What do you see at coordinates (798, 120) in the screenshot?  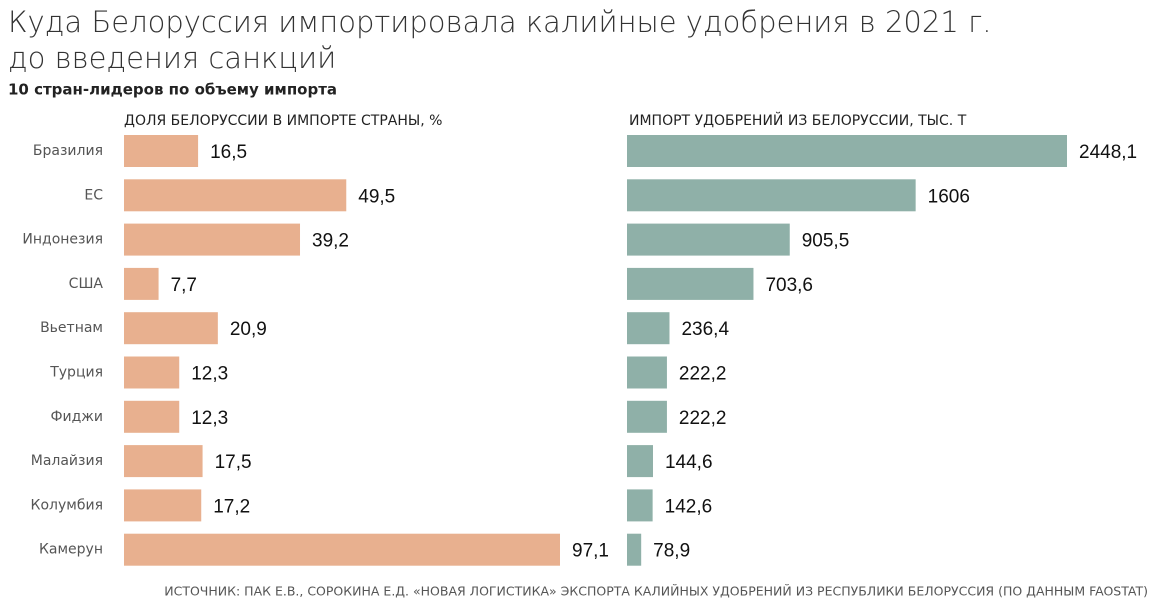 I see `panel-title: ИМПОРТ УДОБРЕНИЙ ИЗ БЕЛОРУССИИ, ТЫС. Т` at bounding box center [798, 120].